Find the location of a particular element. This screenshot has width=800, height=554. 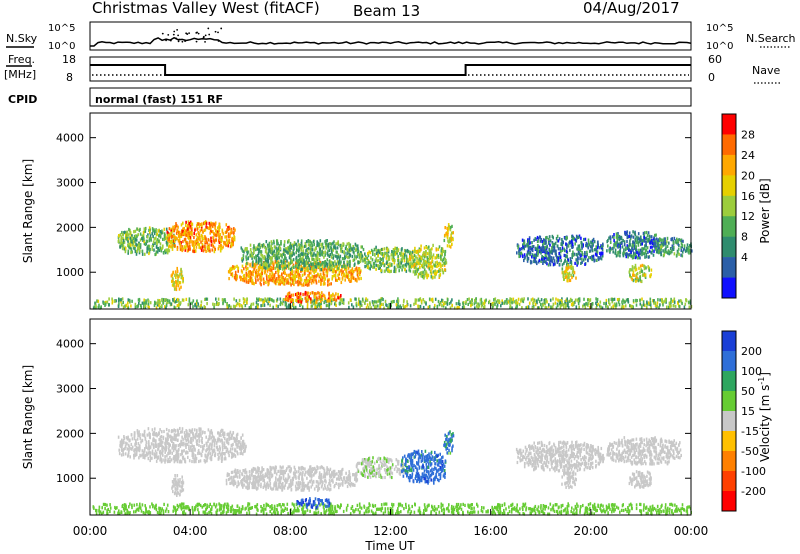

cpid-panel: CPID normal (fast) 151 RF is located at coordinates (350, 97).